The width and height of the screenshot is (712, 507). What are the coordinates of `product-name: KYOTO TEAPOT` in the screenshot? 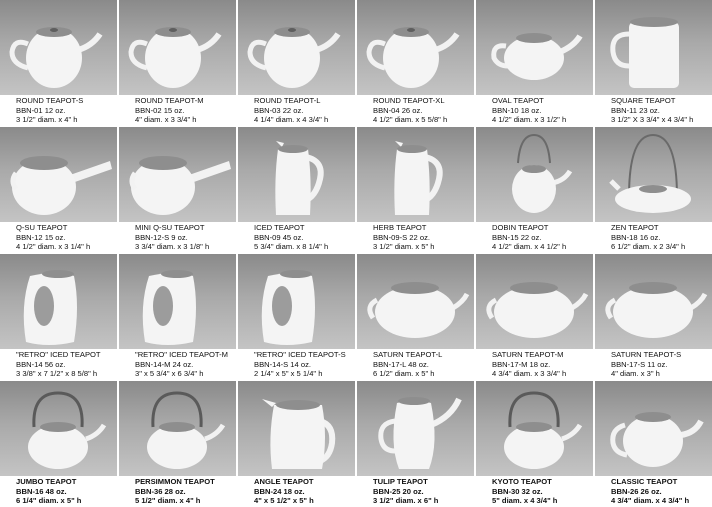 It's located at (541, 482).